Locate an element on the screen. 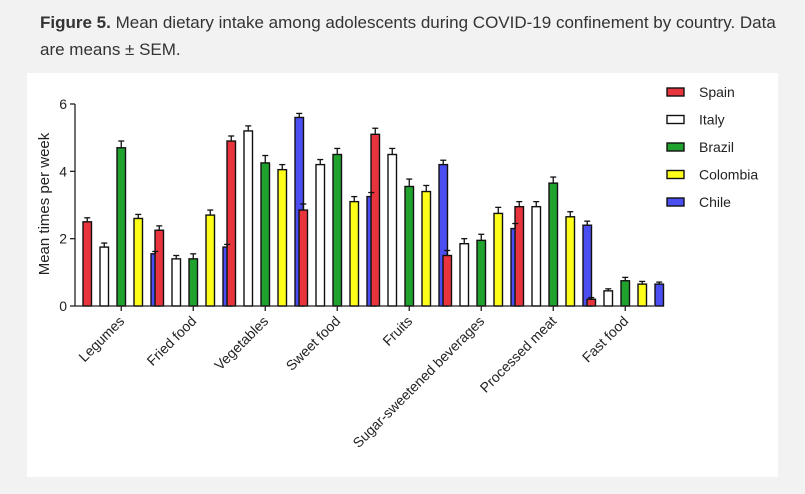  y-ticks: 0 2 4 6 is located at coordinates (67, 205).